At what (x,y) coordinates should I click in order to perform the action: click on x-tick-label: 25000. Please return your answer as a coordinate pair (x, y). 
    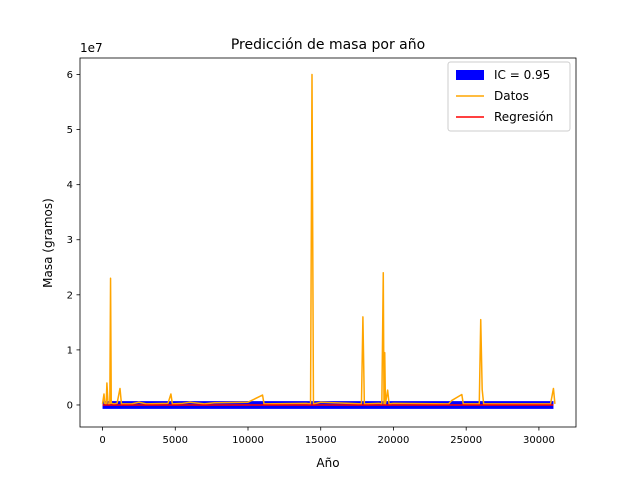
    Looking at the image, I should click on (466, 440).